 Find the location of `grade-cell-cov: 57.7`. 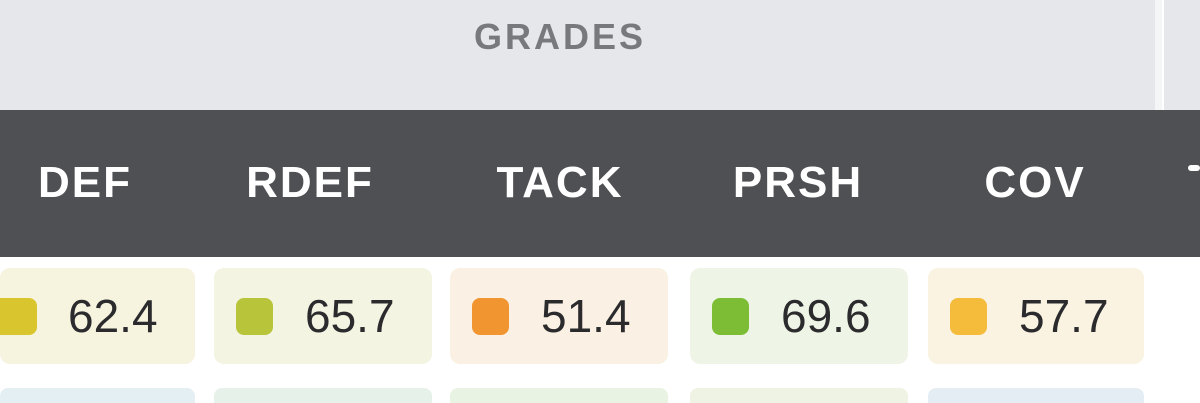

grade-cell-cov: 57.7 is located at coordinates (1036, 316).